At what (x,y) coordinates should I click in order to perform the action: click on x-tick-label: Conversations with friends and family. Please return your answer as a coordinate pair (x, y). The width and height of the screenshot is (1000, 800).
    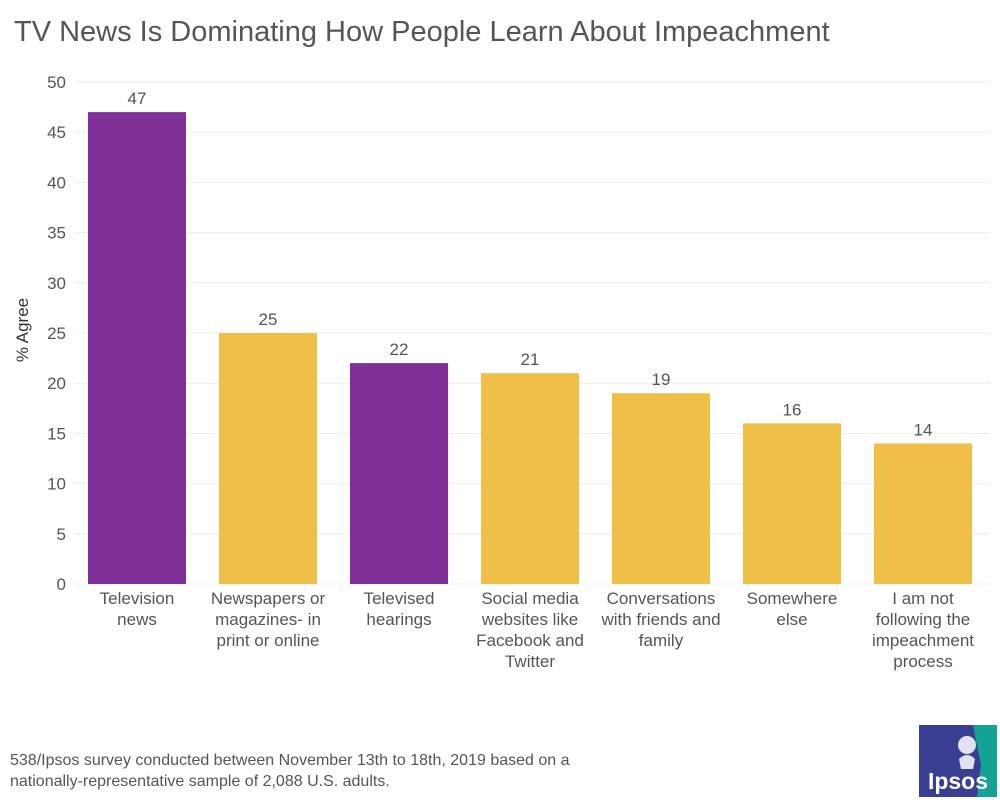
    Looking at the image, I should click on (660, 619).